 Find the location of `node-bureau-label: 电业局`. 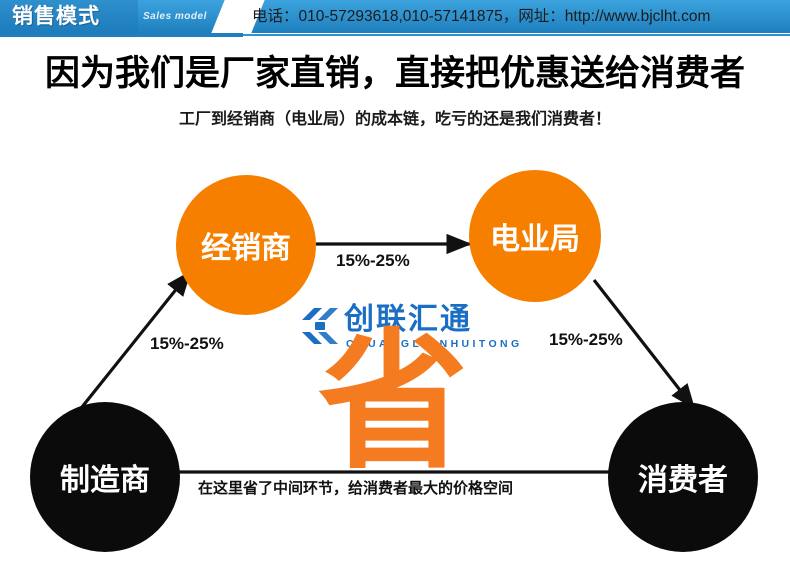

node-bureau-label: 电业局 is located at coordinates (535, 239).